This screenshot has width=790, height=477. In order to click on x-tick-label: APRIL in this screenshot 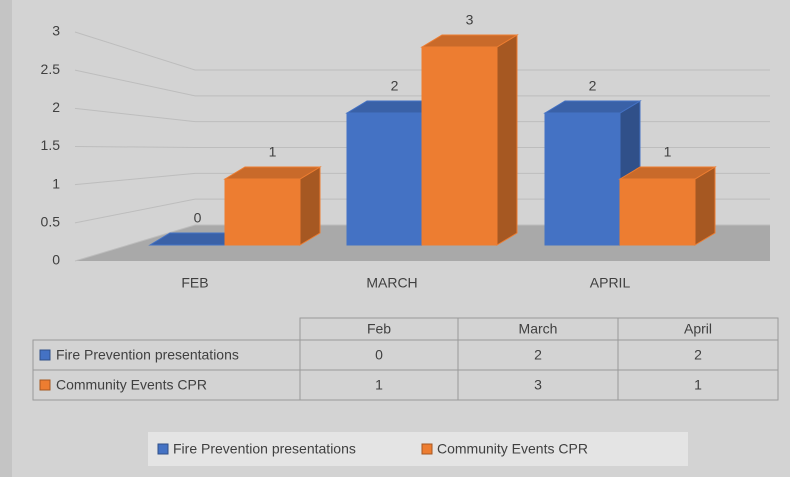, I will do `click(610, 283)`.